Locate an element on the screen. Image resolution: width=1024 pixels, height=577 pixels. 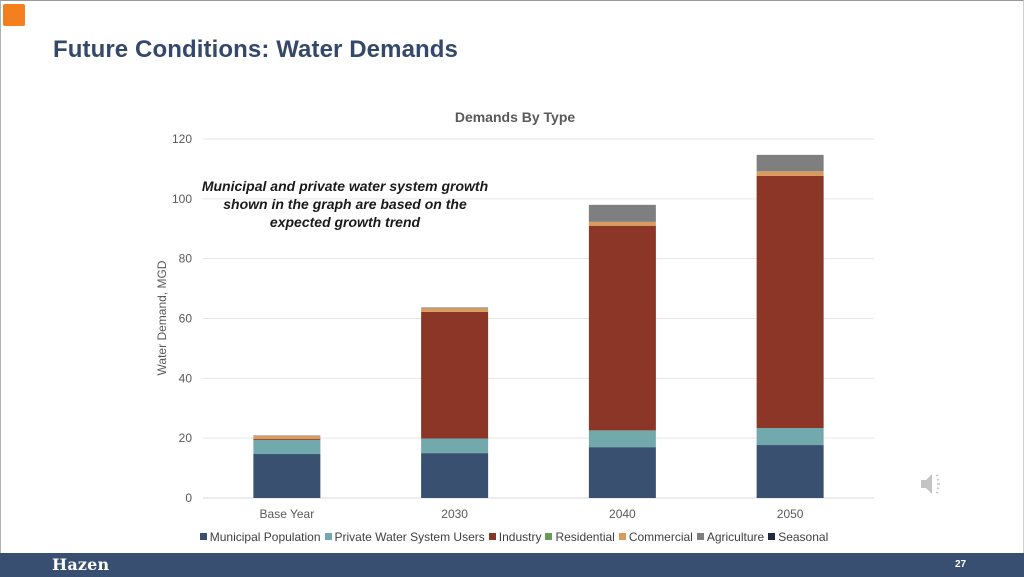
y-tick-labels: 0 20 40 60 80 100 120 is located at coordinates (182, 318).